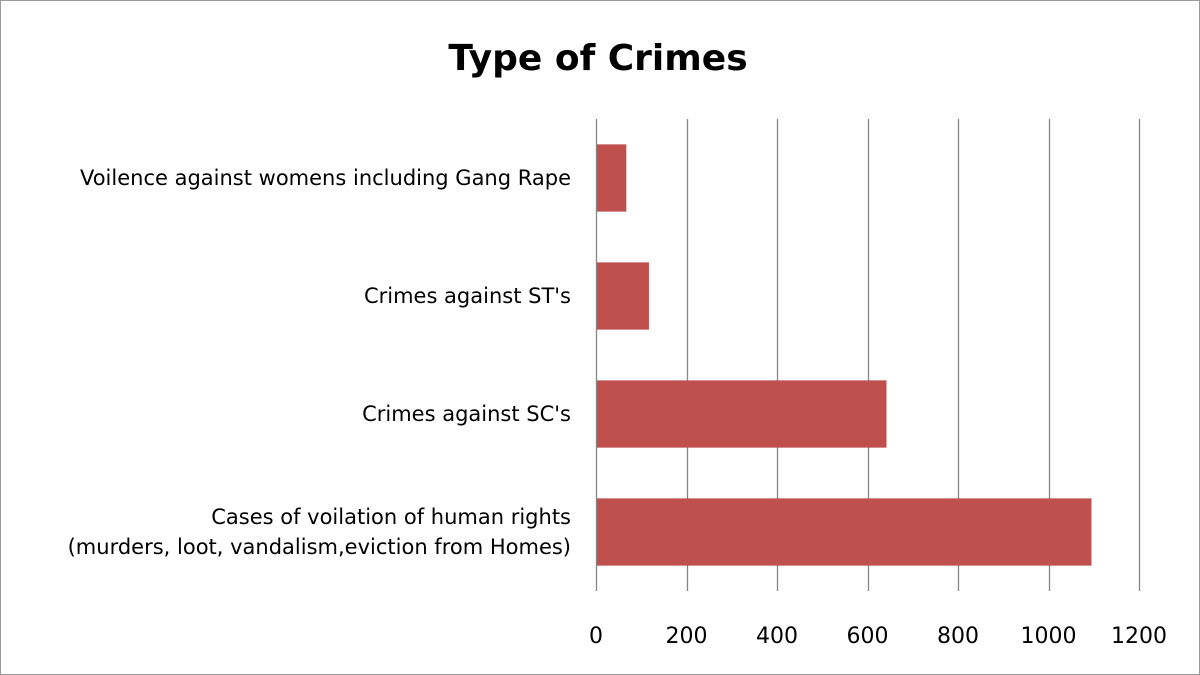  I want to click on category-label: Crimes against SC's, so click(466, 414).